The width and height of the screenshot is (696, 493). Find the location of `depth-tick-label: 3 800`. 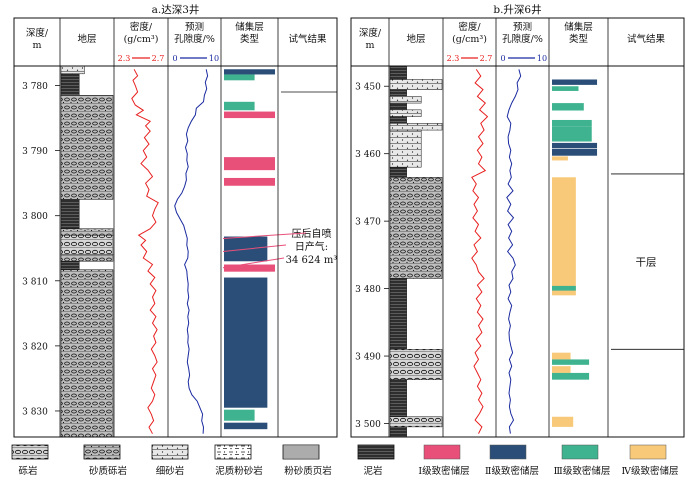

depth-tick-label: 3 800 is located at coordinates (35, 217).